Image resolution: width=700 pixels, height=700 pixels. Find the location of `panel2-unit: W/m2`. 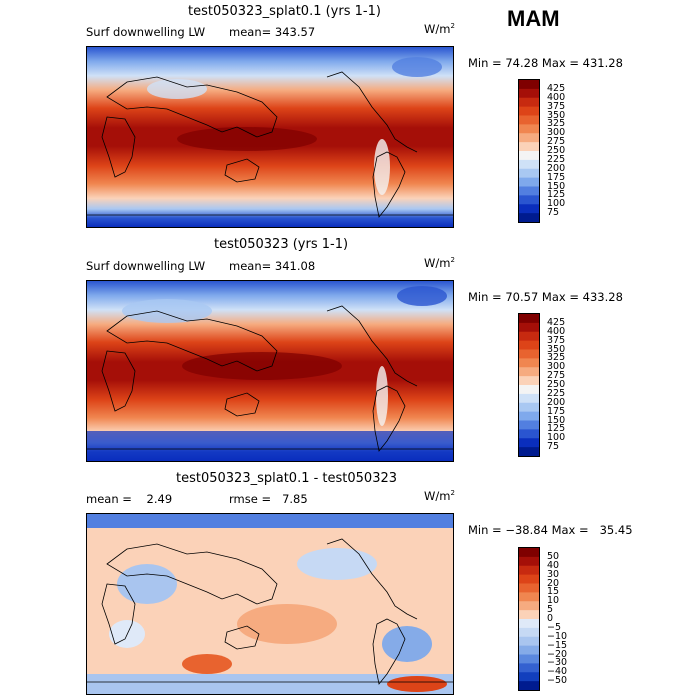

panel2-unit: W/m2 is located at coordinates (439, 263).